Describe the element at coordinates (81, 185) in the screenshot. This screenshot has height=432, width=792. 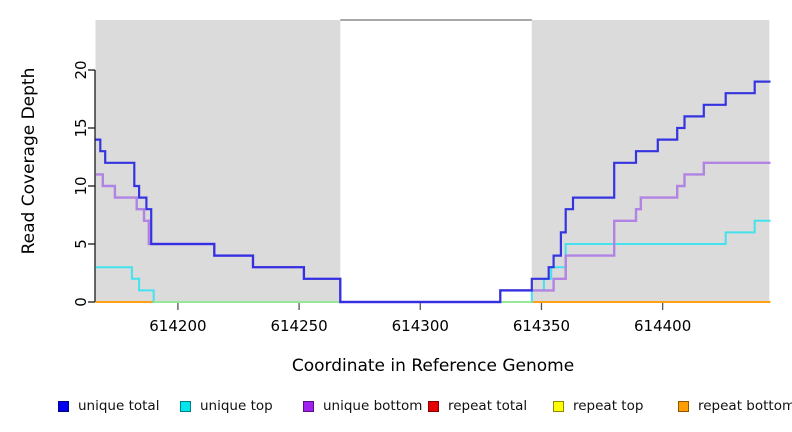
I see `y-tick-label: 10` at that location.